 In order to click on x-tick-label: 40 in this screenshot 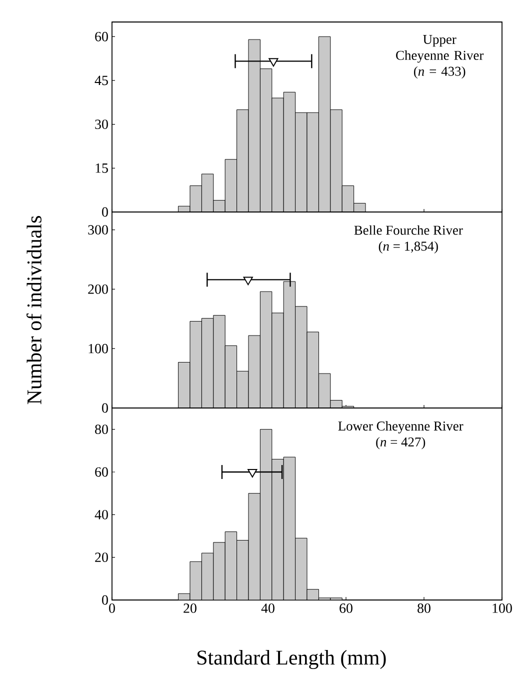, I will do `click(267, 608)`.